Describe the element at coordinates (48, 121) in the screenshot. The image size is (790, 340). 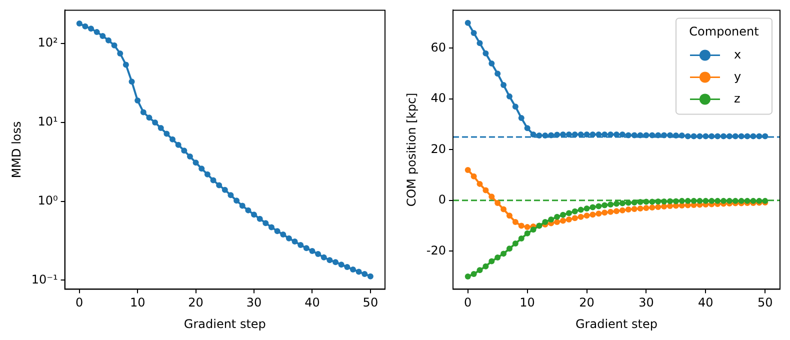
I see `y-tick-label: 10¹` at that location.